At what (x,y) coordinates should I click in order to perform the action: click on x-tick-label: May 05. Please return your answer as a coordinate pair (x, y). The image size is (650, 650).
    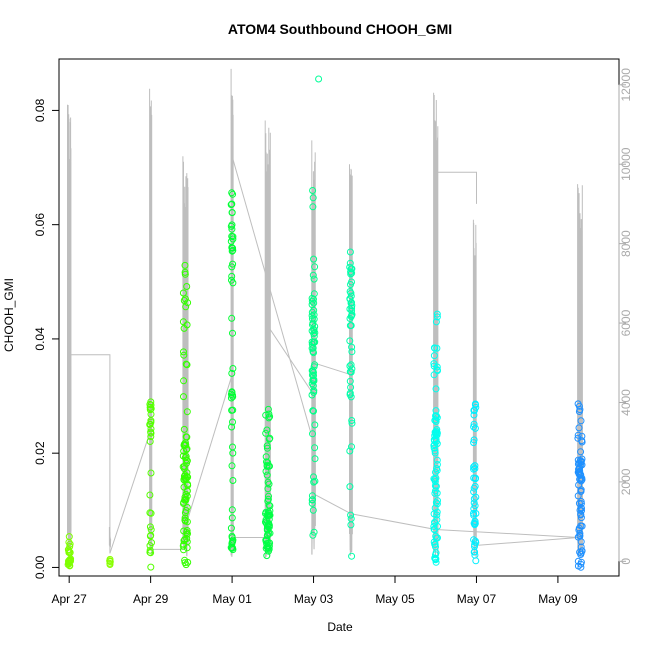
    Looking at the image, I should click on (395, 599).